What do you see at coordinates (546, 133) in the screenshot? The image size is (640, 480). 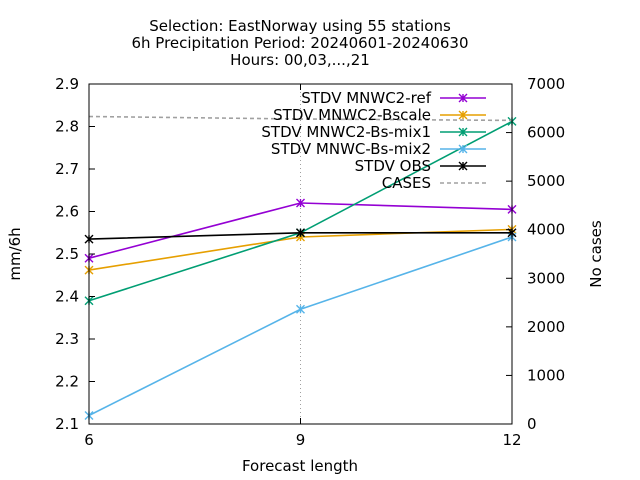 I see `y2-tick-label: 6000` at bounding box center [546, 133].